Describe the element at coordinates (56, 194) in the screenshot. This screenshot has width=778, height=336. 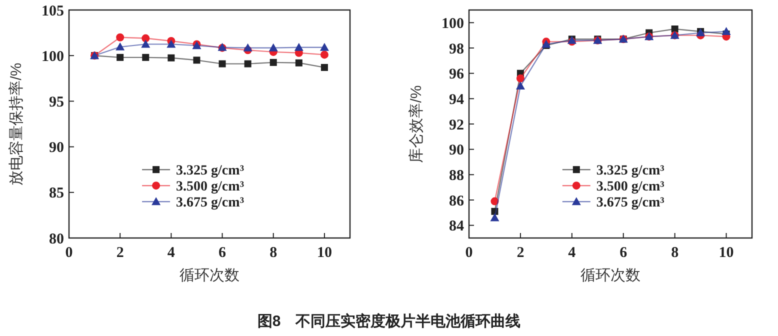
I see `y-tick-label: 85` at that location.